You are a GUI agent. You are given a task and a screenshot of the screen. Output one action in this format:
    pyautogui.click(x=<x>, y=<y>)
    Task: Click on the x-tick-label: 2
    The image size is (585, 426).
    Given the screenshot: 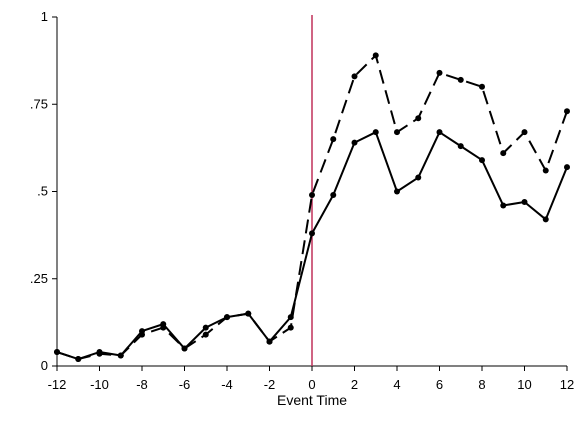 What is the action you would take?
    pyautogui.click(x=354, y=384)
    